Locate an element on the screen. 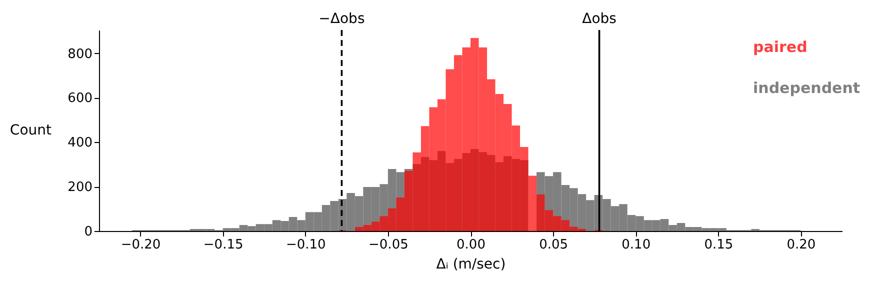 The image size is (881, 286). x-tick-label: −0.05 is located at coordinates (388, 245).